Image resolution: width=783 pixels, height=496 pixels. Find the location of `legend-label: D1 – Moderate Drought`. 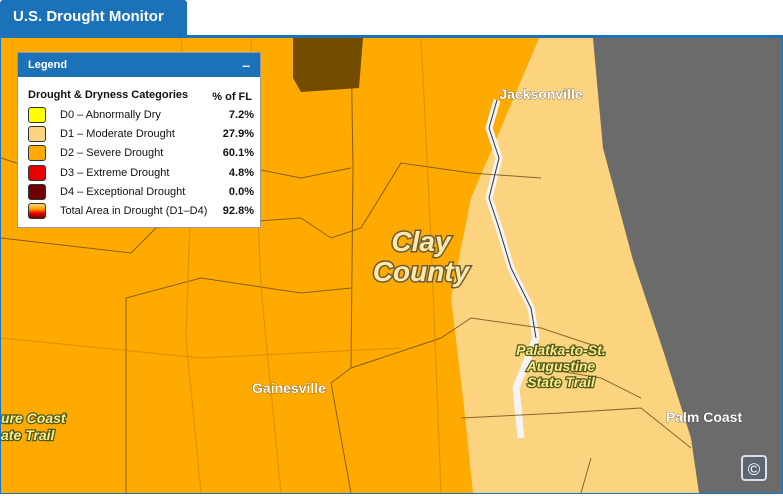

legend-label: D1 – Moderate Drought is located at coordinates (117, 134).